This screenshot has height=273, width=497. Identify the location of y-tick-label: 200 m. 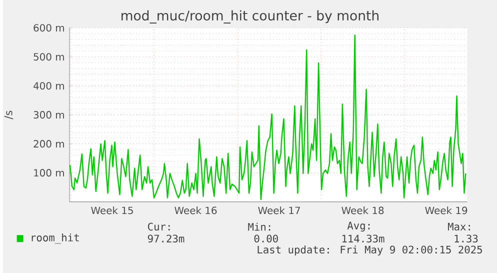
(49, 144).